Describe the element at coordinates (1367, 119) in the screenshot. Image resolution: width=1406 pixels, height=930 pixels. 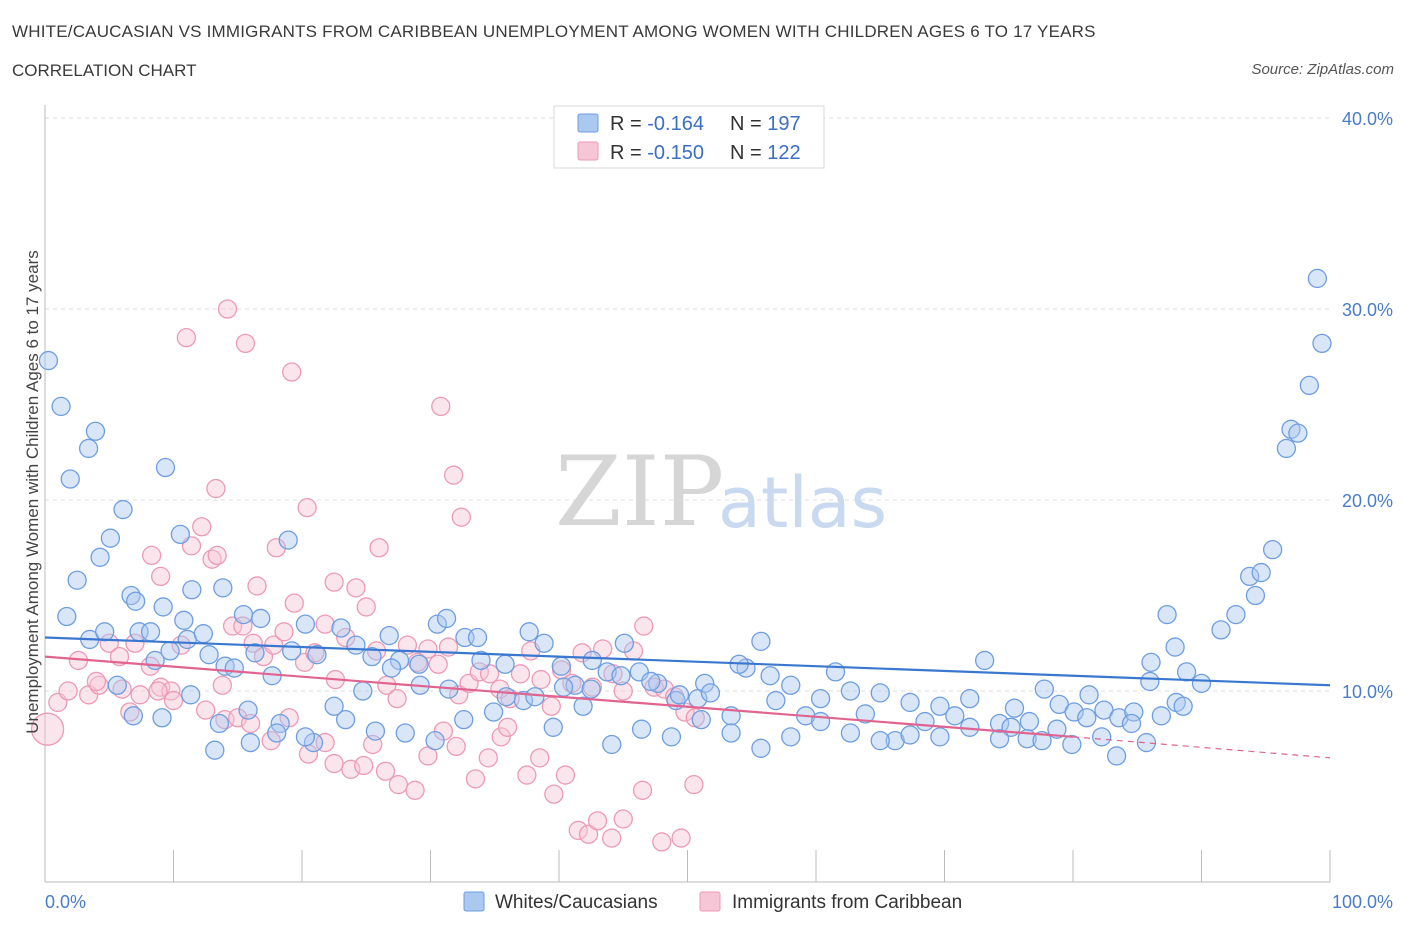
I see `y-tick-label-3: 40.0%` at that location.